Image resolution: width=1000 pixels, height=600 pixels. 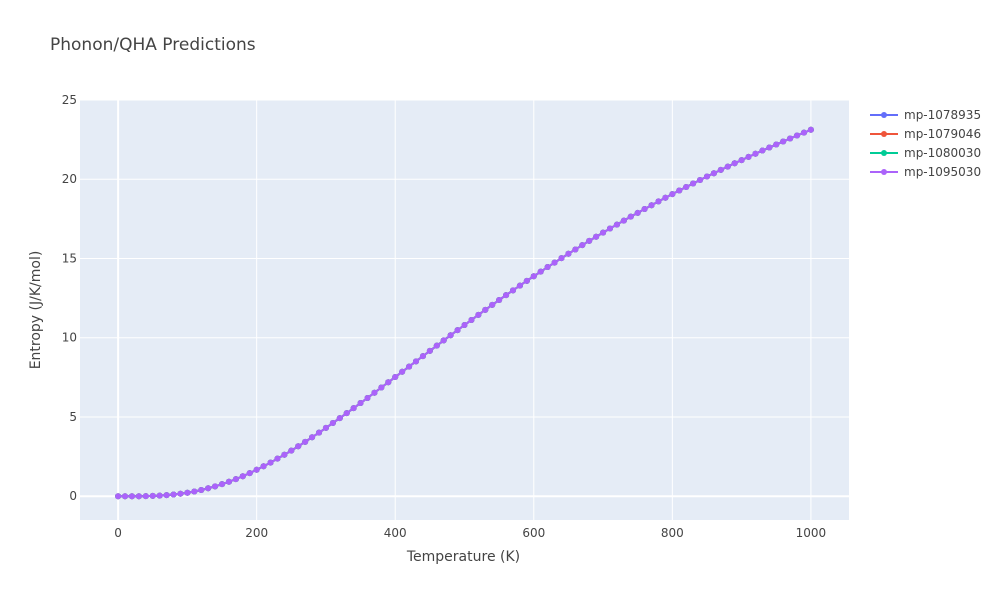 I want to click on legend-label: mp-1079046, so click(x=942, y=134).